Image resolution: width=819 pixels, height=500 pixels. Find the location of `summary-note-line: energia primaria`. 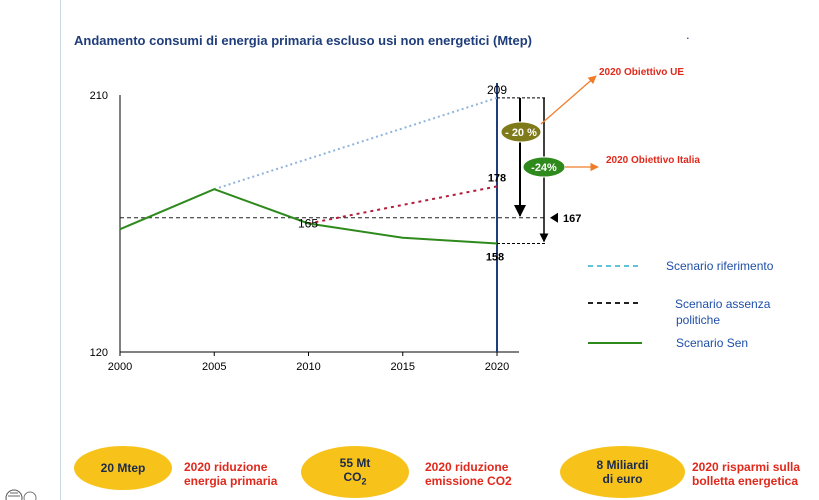

summary-note-line: energia primaria is located at coordinates (231, 481).